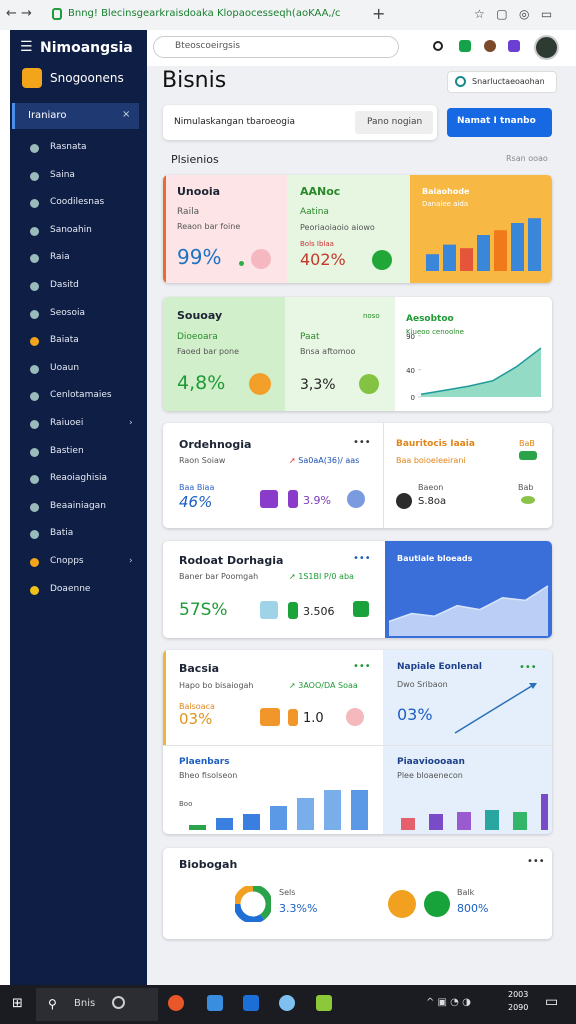 The height and width of the screenshot is (1024, 576). Describe the element at coordinates (68, 147) in the screenshot. I see `nav-item: Rasnata` at that location.